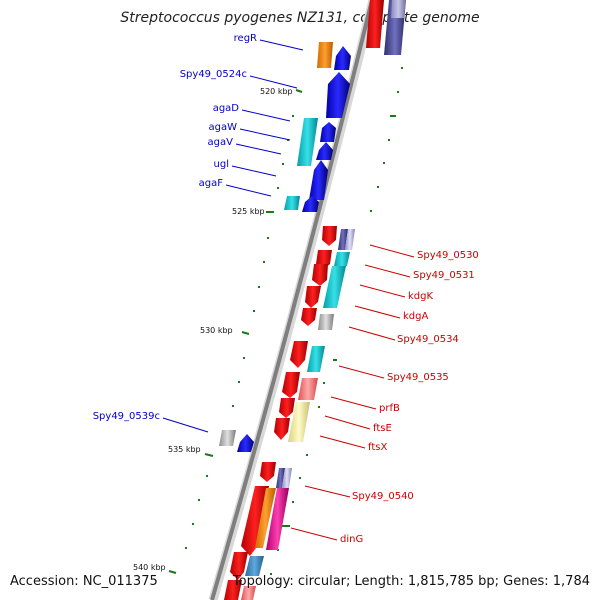  I want to click on gene-bottom-red2, so click(233, 590).